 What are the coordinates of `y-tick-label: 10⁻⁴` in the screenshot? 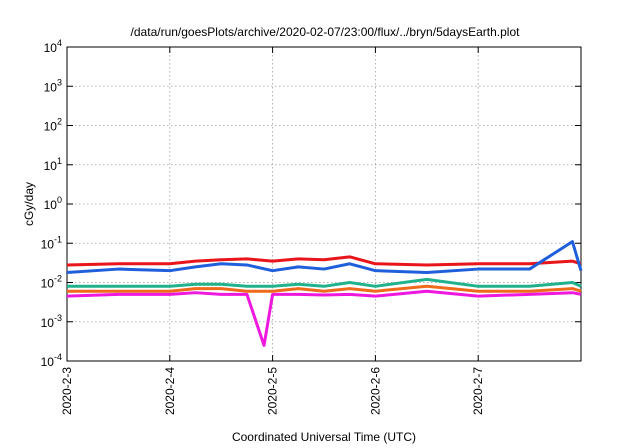 It's located at (51, 360).